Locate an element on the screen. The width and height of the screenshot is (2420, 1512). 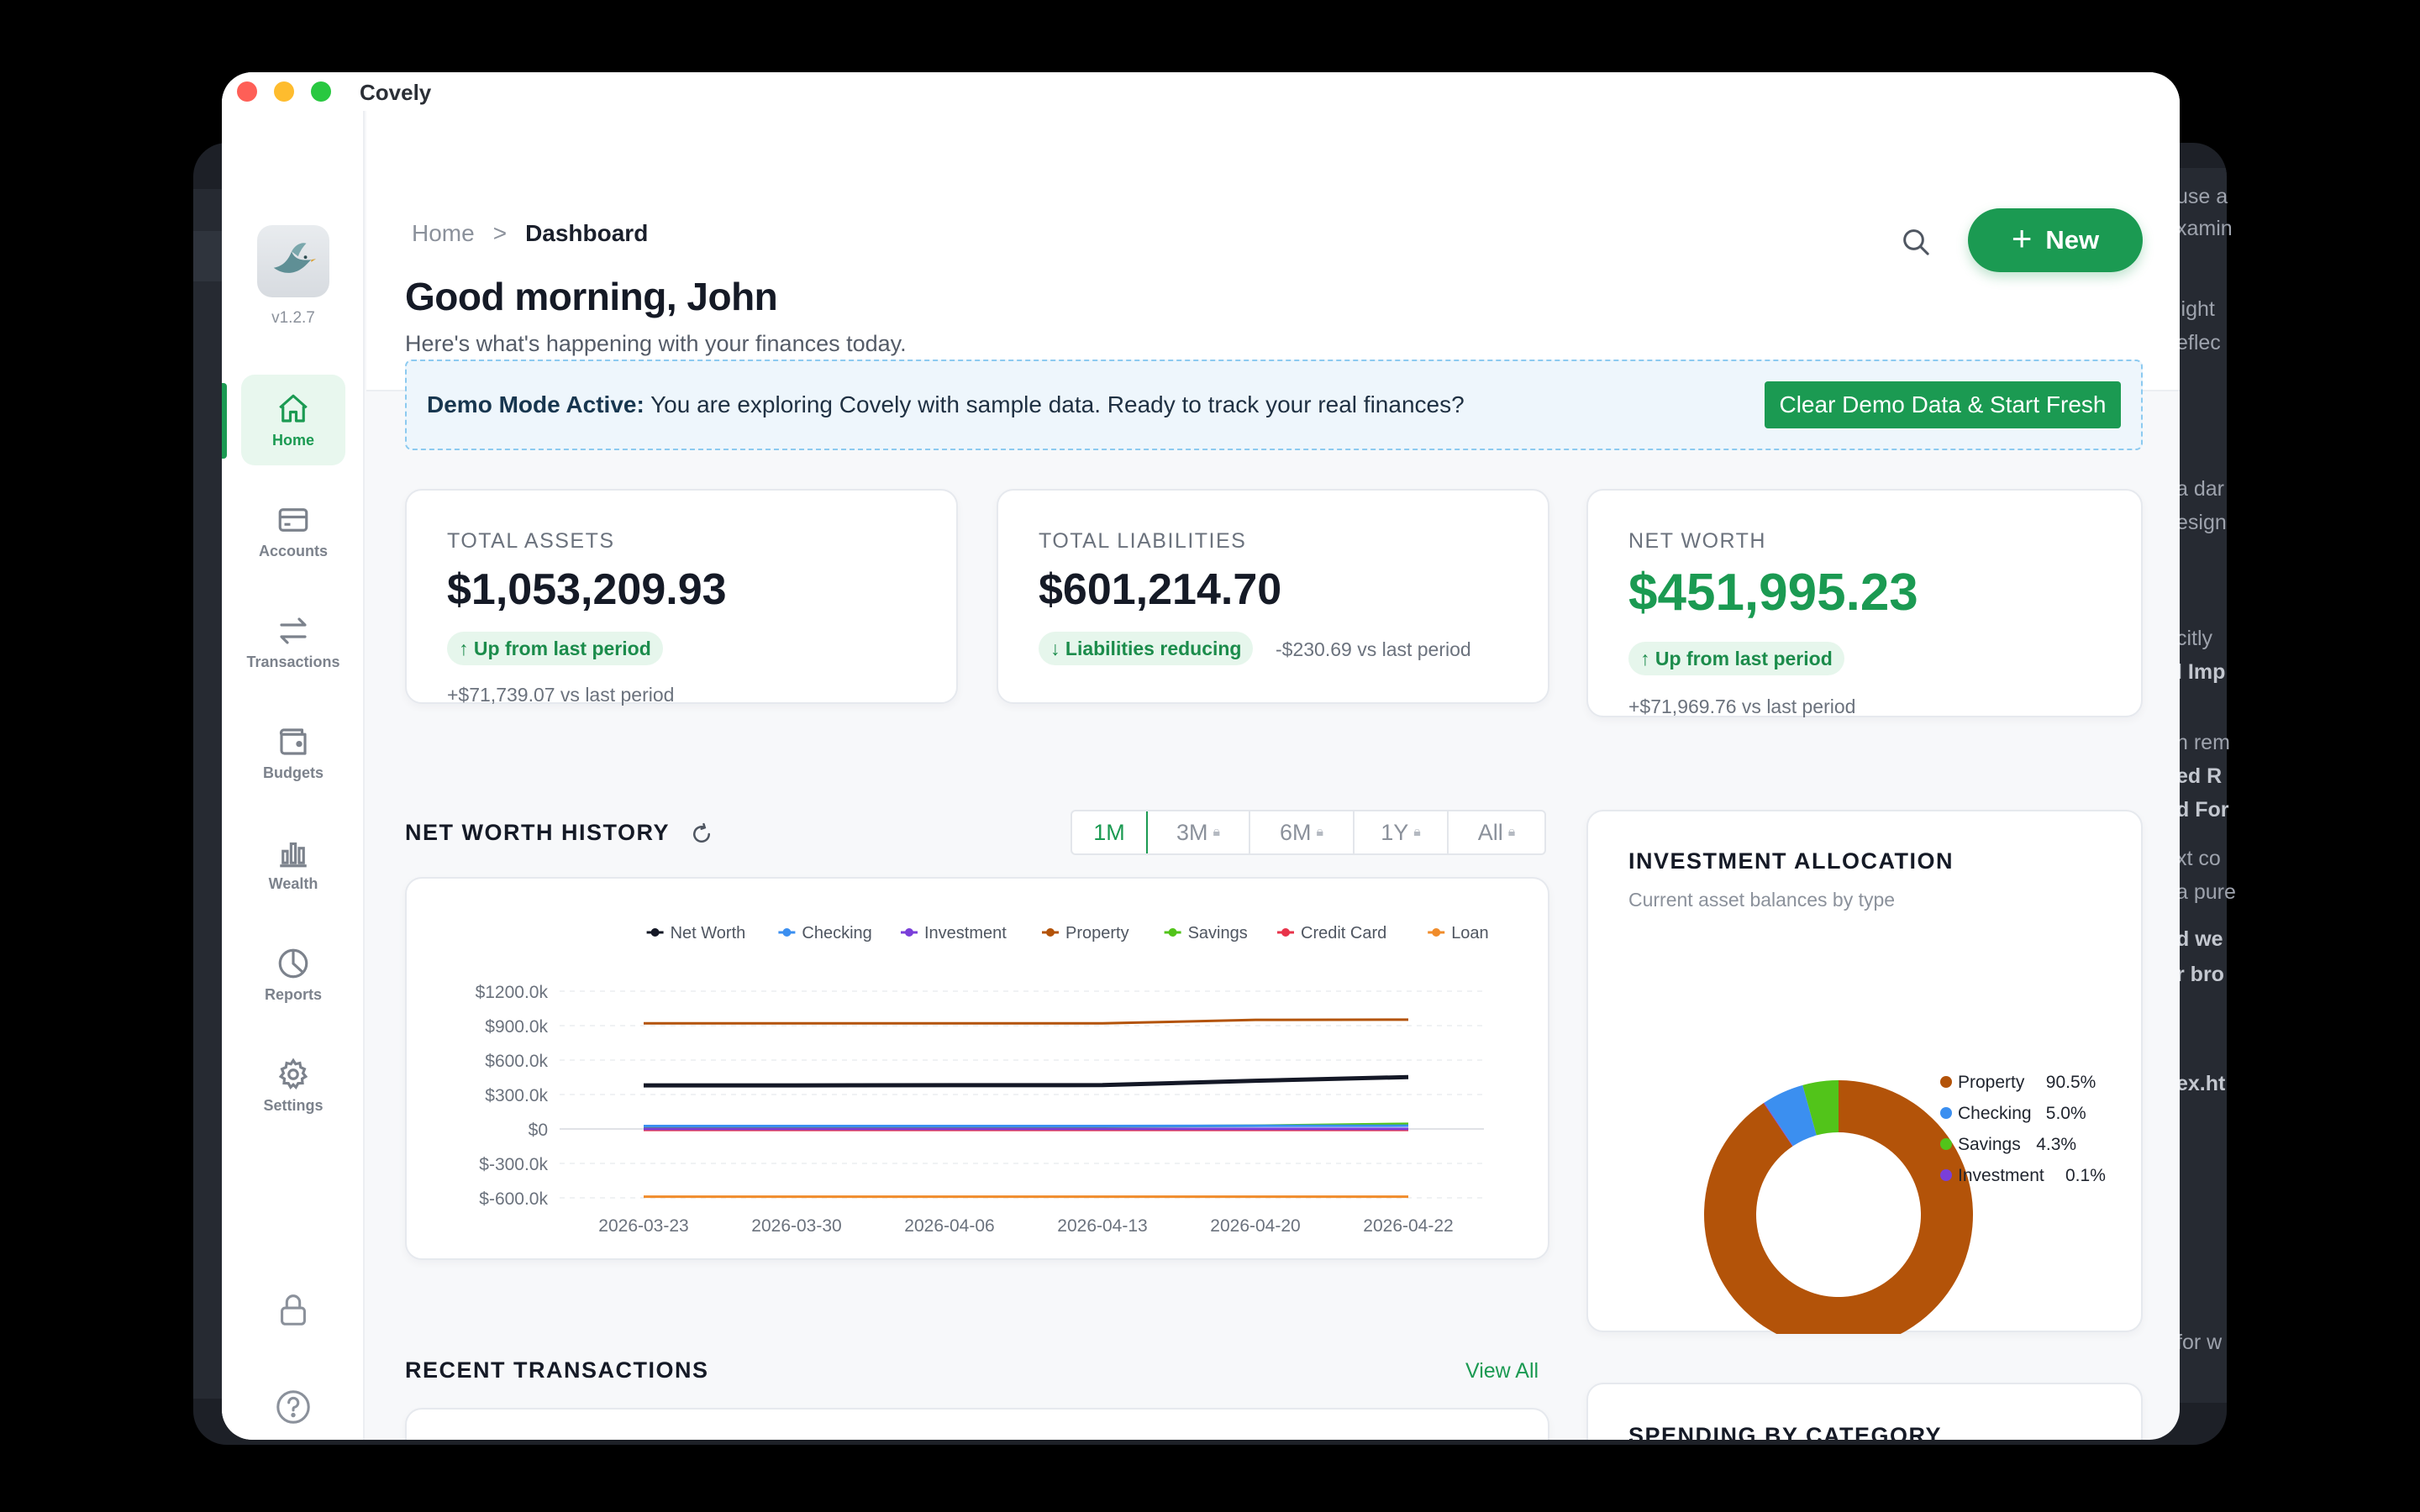
pie-legend-item: Investment 0.1% is located at coordinates (2023, 1175).